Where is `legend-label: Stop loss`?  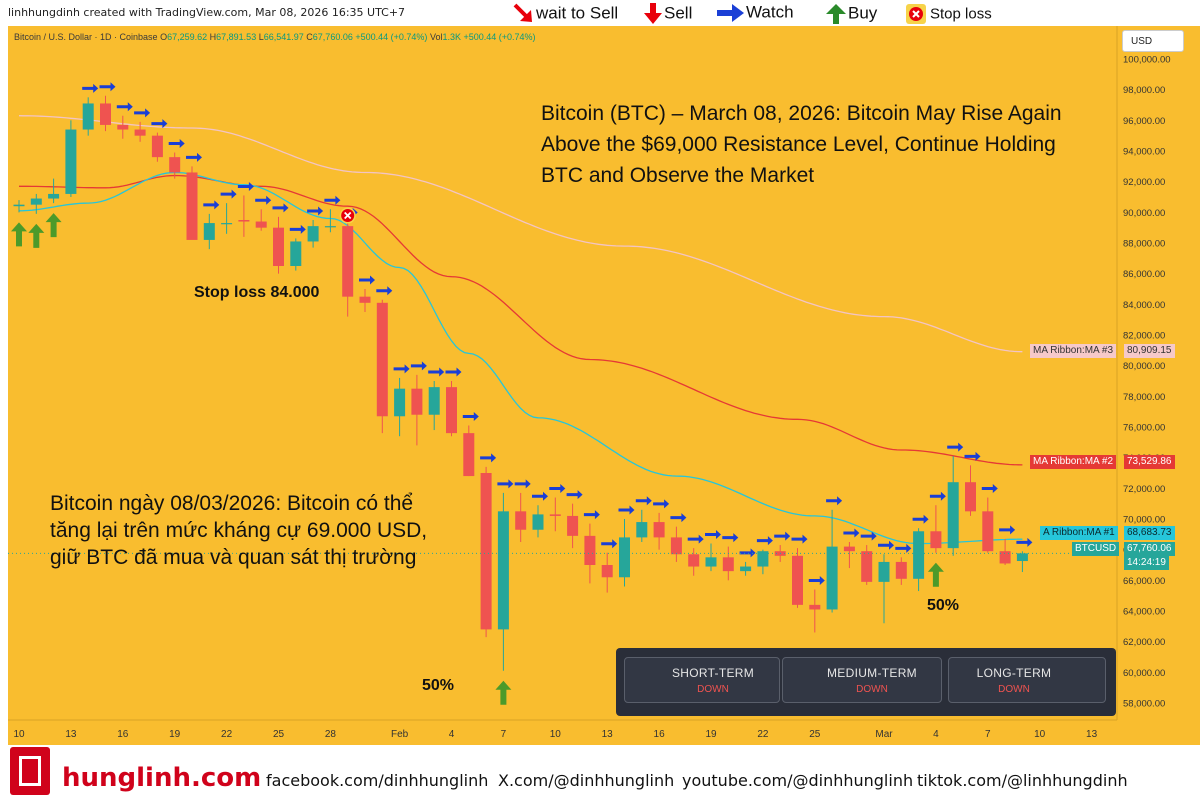 legend-label: Stop loss is located at coordinates (961, 14).